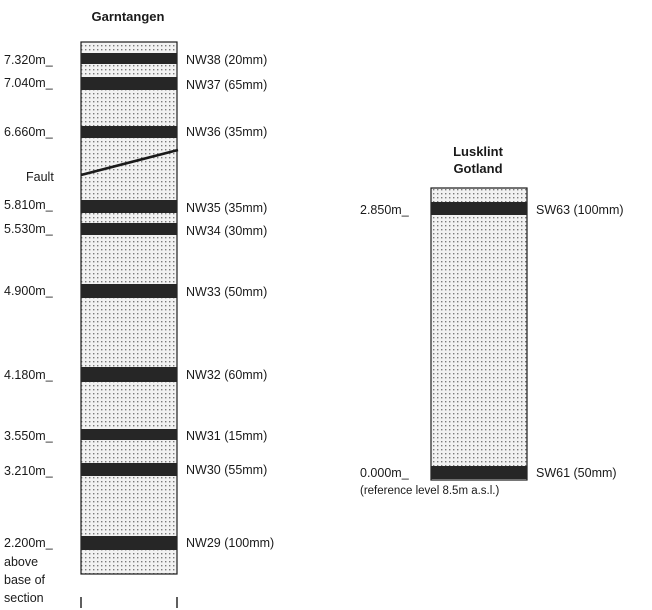 The image size is (652, 610). Describe the element at coordinates (385, 473) in the screenshot. I see `height-label: 0.000m_` at that location.